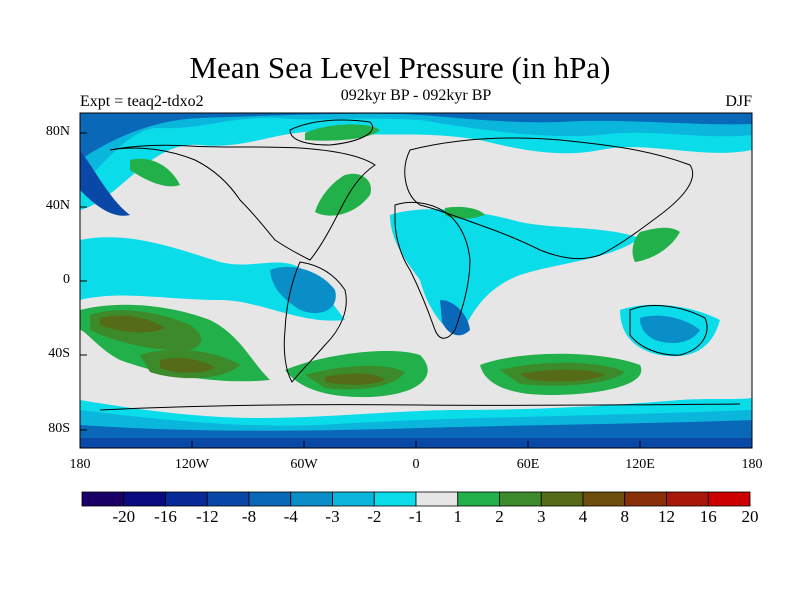  What do you see at coordinates (142, 101) in the screenshot?
I see `experiment-label: Expt = teaq2-tdxo2` at bounding box center [142, 101].